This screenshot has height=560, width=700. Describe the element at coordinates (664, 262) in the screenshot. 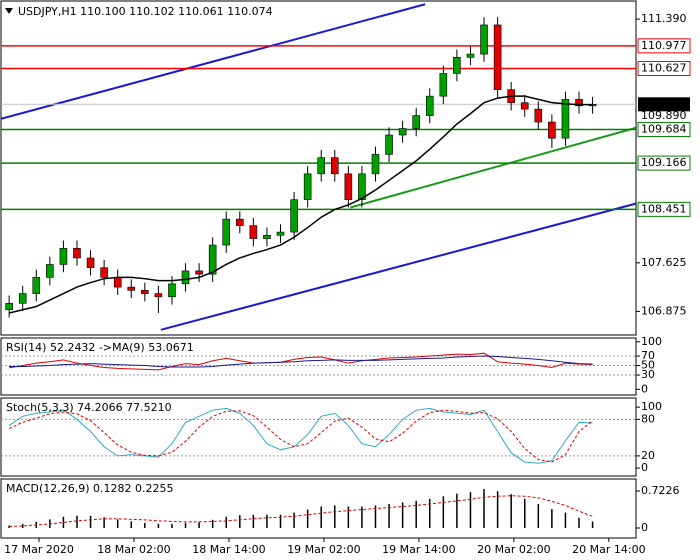

I see `y-tick-label: 107.625` at that location.